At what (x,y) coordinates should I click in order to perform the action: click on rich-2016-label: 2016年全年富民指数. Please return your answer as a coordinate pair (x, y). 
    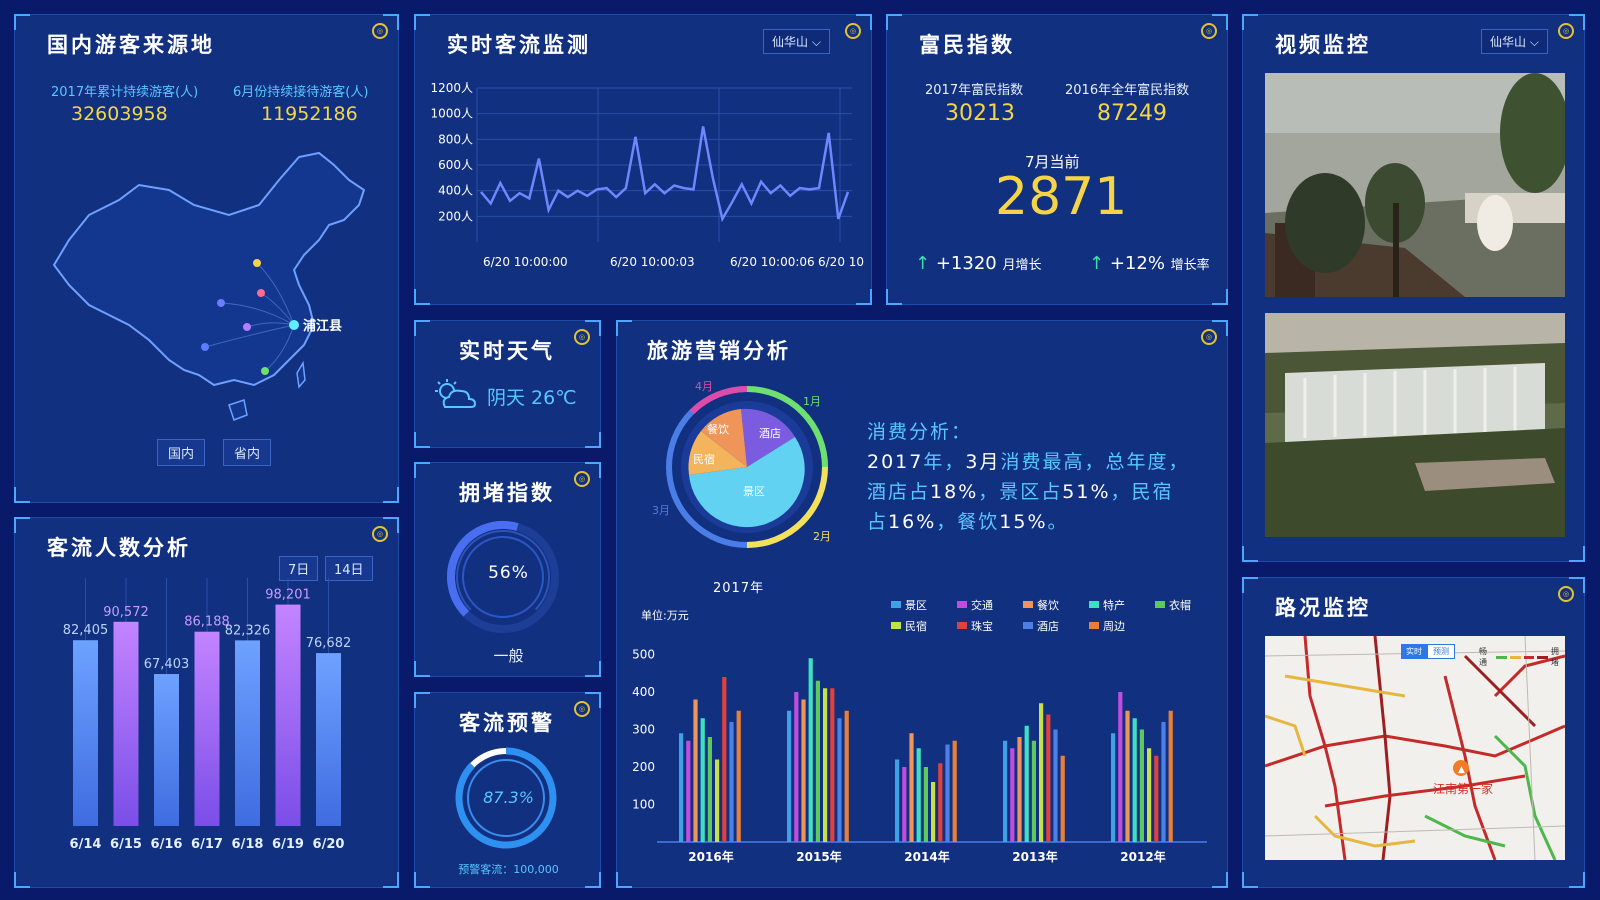
    Looking at the image, I should click on (1127, 90).